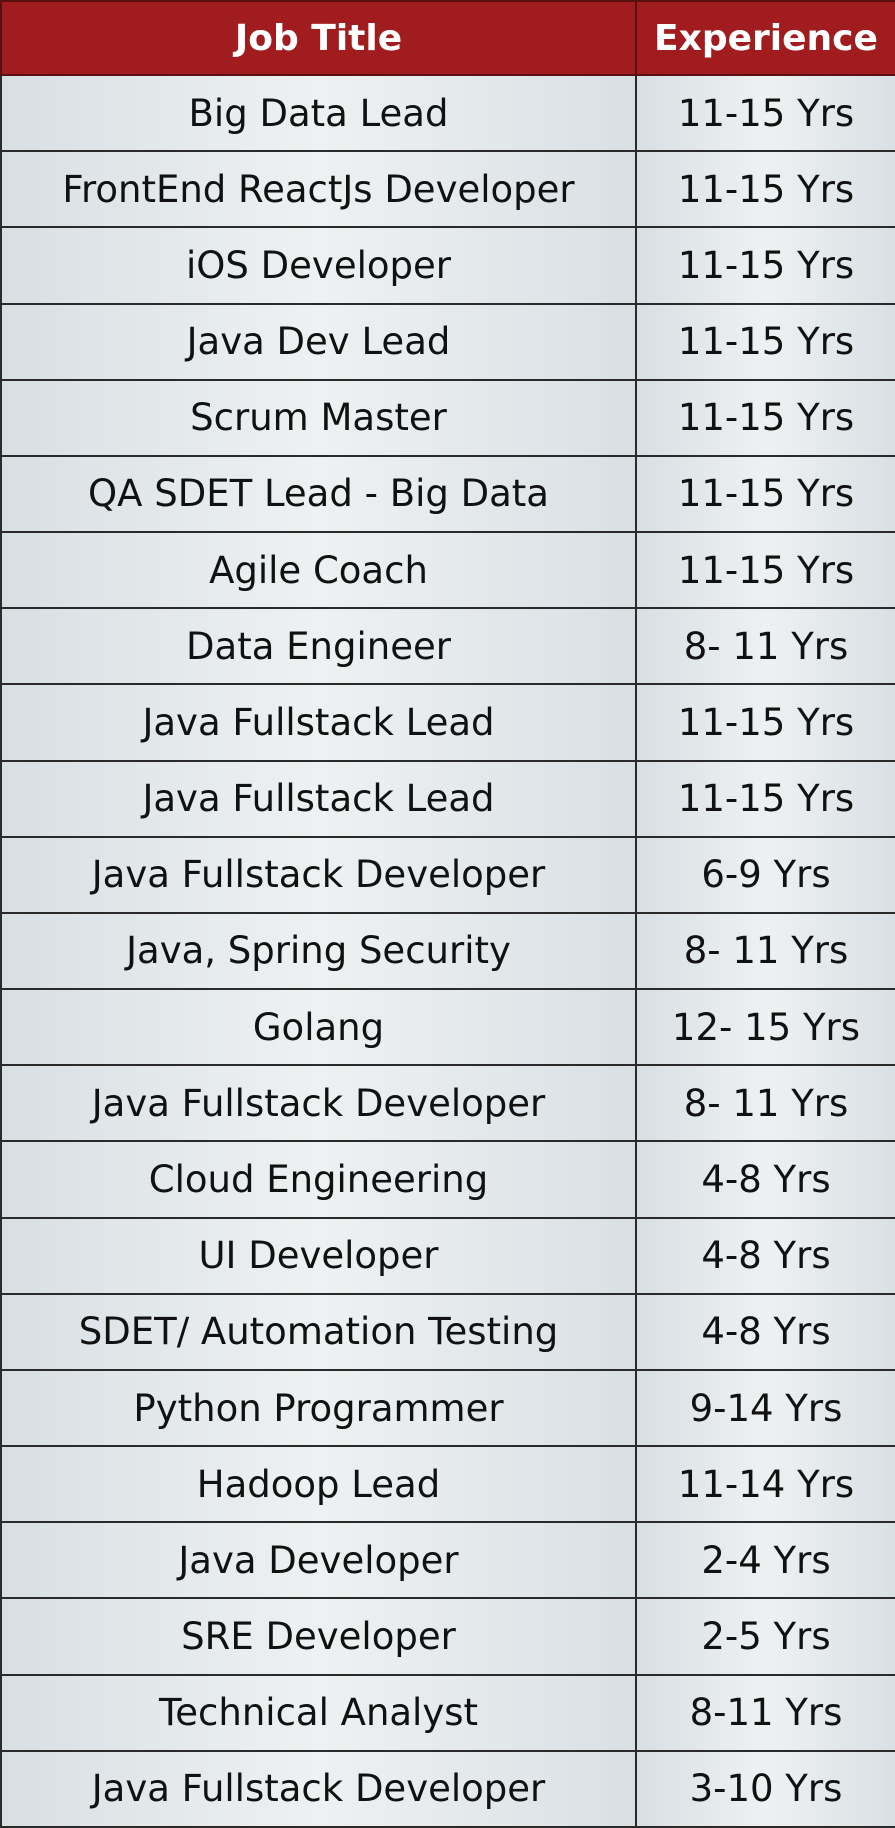 This screenshot has height=1828, width=895. I want to click on table-row: Java Fullstack Developer 6-9 Yrs, so click(447, 874).